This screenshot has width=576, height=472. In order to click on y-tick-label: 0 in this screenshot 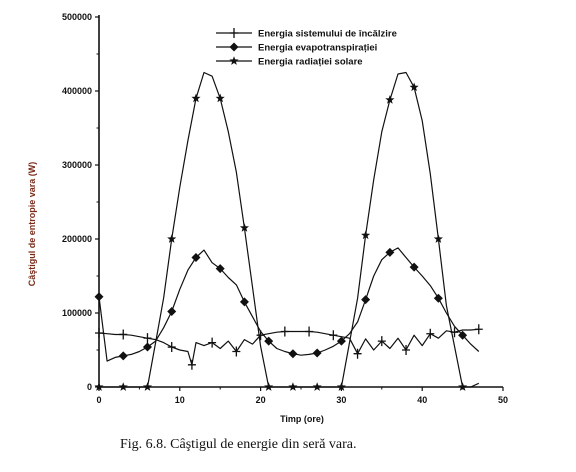, I will do `click(89, 387)`.